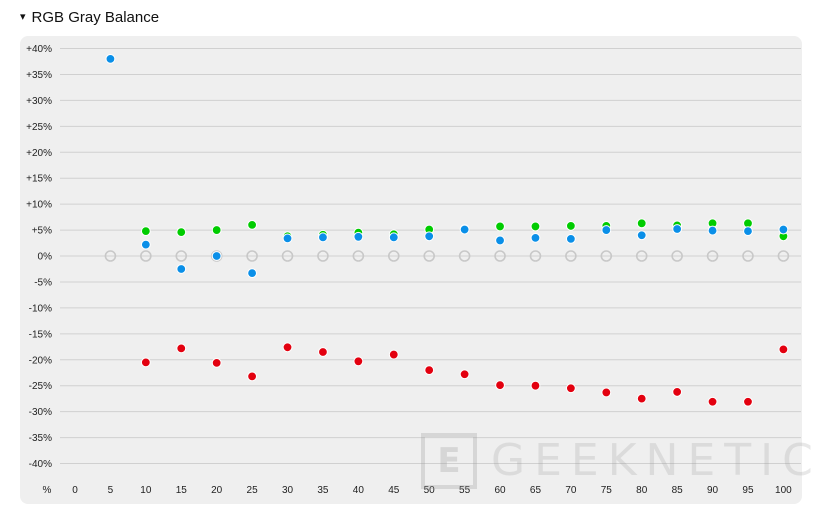 This screenshot has width=829, height=515. What do you see at coordinates (40, 412) in the screenshot?
I see `y-tick-label: -30%` at bounding box center [40, 412].